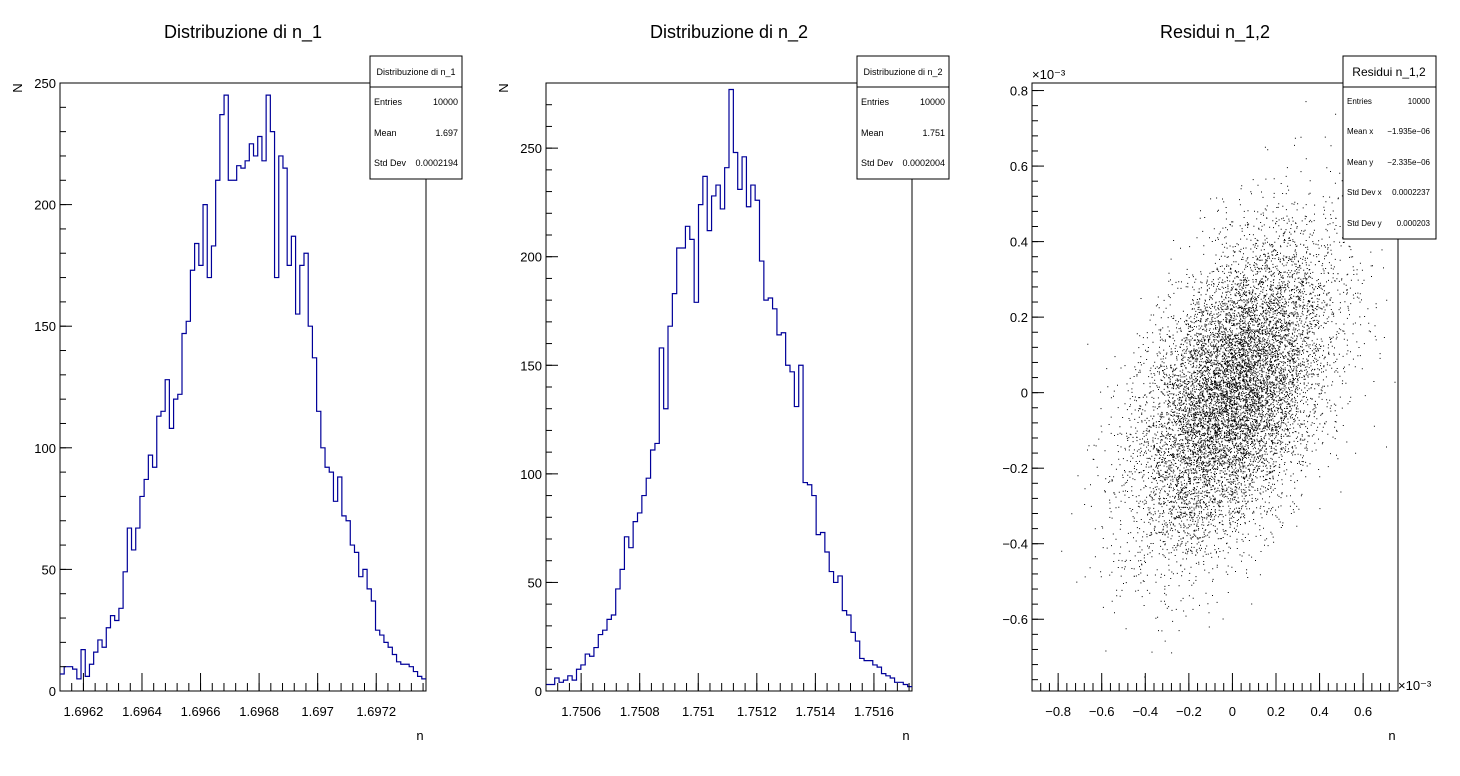 This screenshot has height=776, width=1460. I want to click on y-tick-label: −0.6, so click(1015, 619).